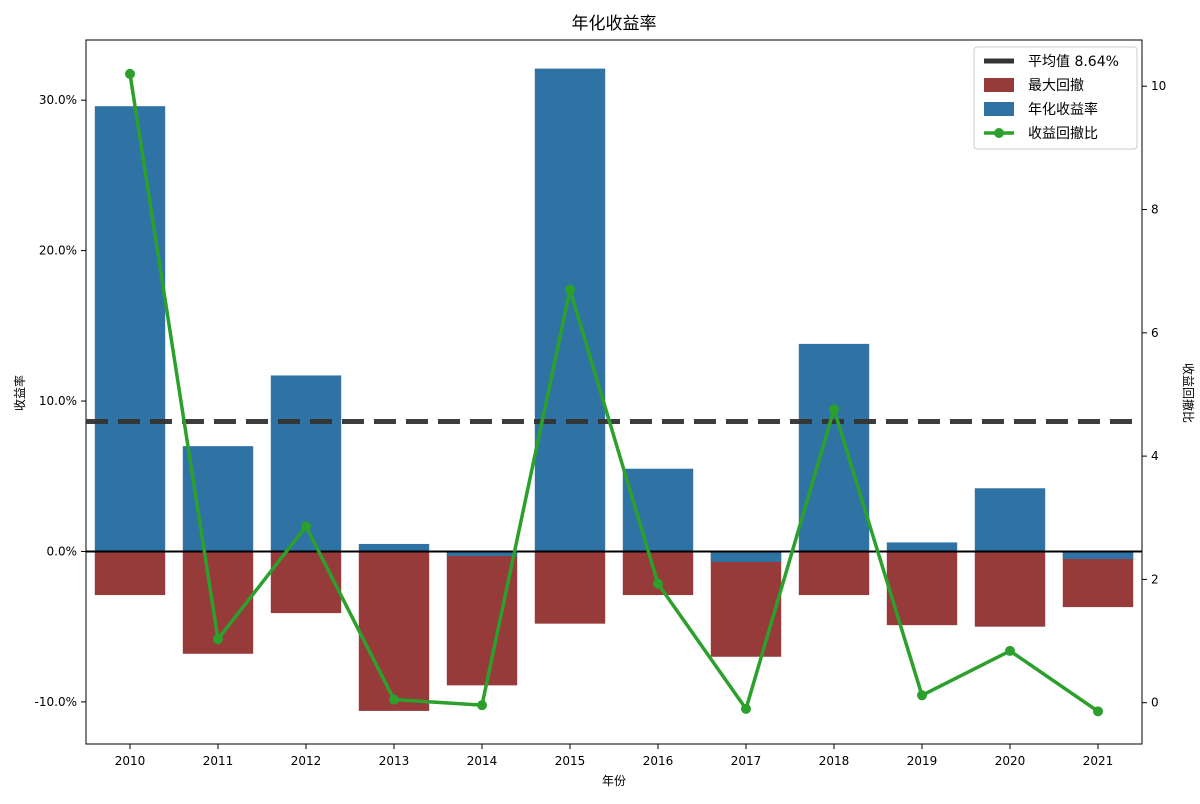 The height and width of the screenshot is (804, 1200). Describe the element at coordinates (394, 699) in the screenshot. I see `ratio-point-2013` at that location.